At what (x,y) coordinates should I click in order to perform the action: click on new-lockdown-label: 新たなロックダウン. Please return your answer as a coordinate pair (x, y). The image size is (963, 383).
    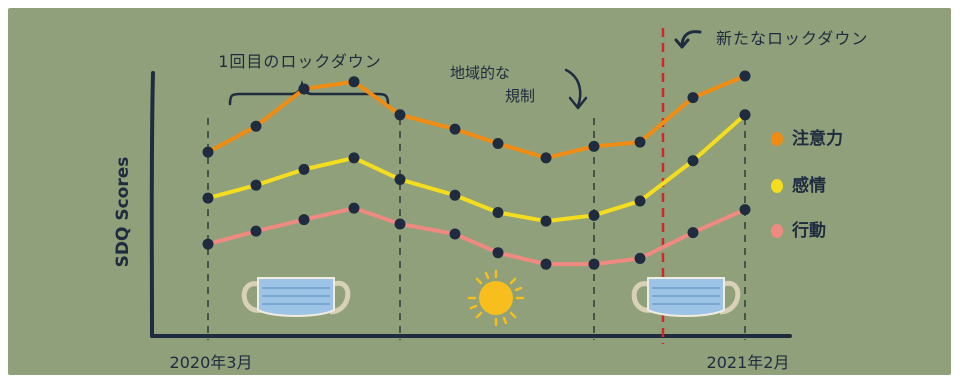
    Looking at the image, I should click on (792, 38).